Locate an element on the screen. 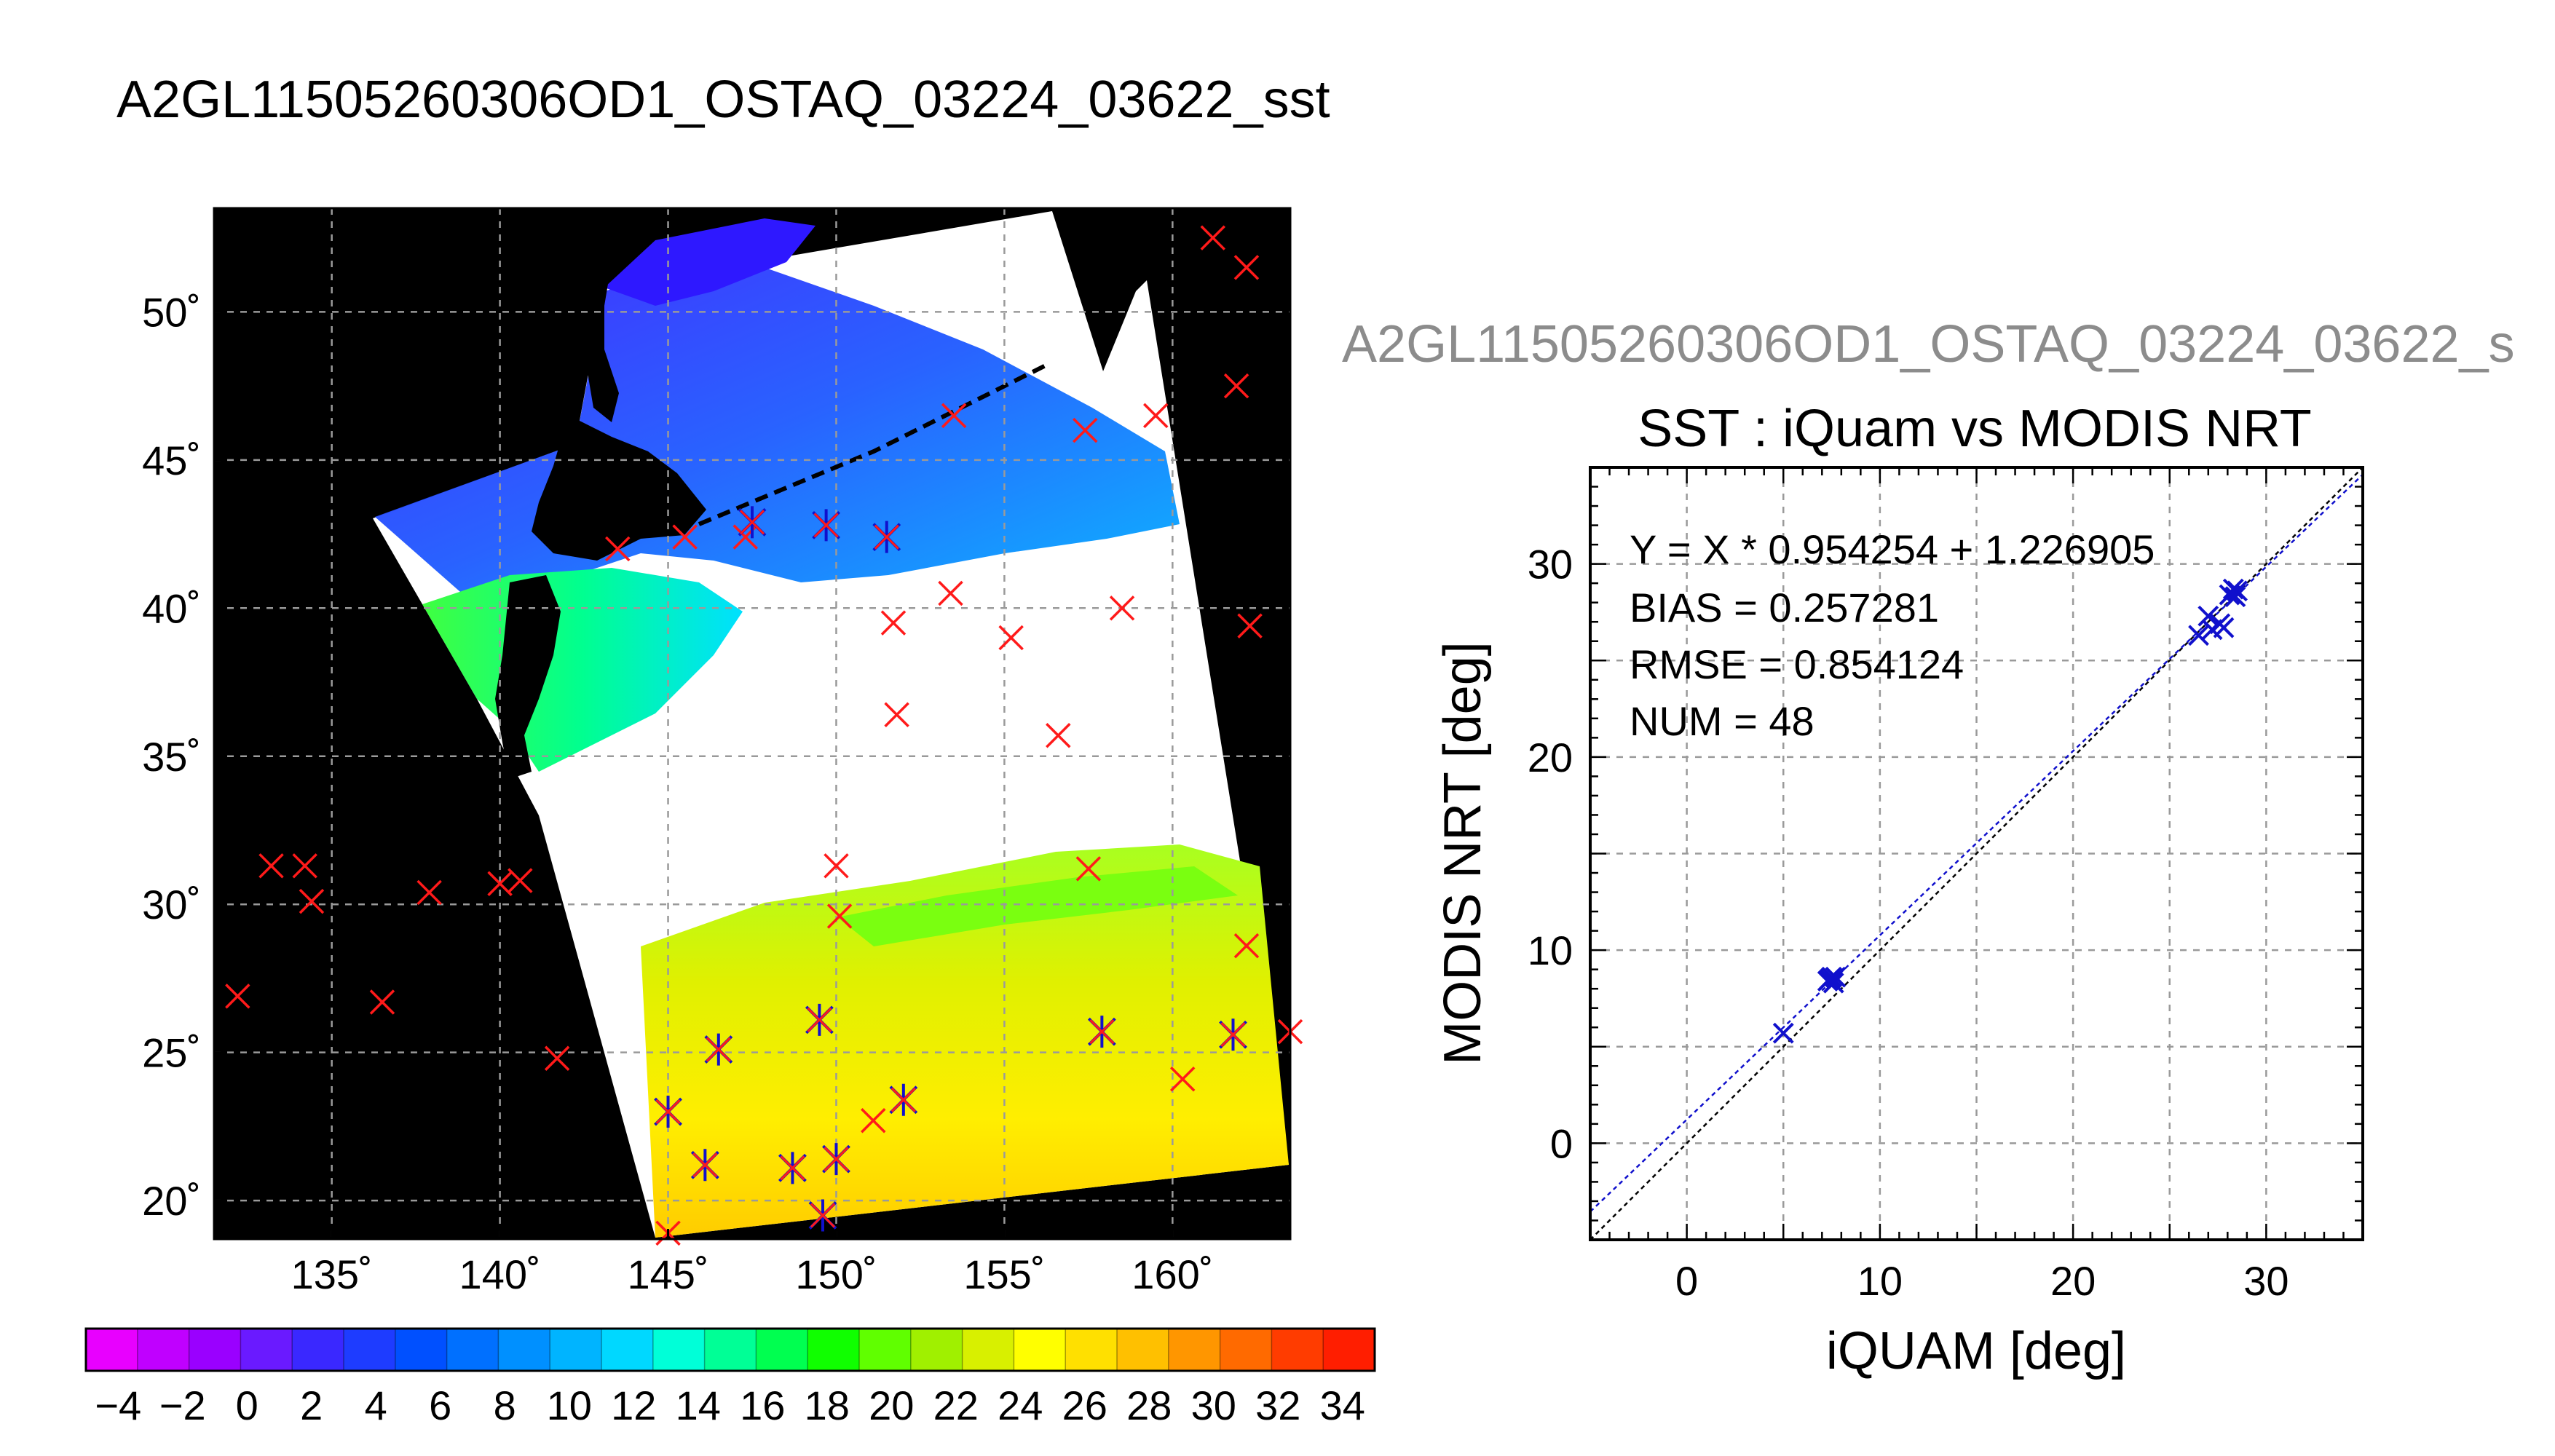 This screenshot has width=2555, height=1456. colorbar-label: 16 is located at coordinates (762, 1405).